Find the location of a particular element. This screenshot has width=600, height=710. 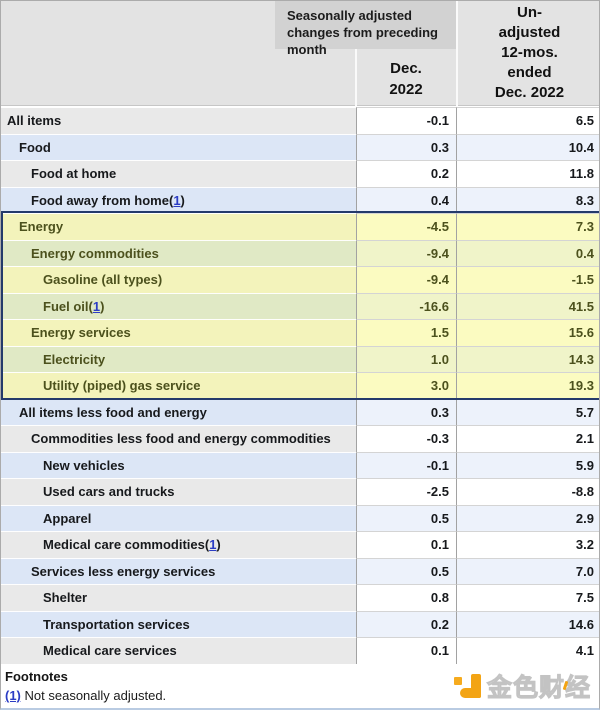

row-label: New vehicles is located at coordinates (178, 464).